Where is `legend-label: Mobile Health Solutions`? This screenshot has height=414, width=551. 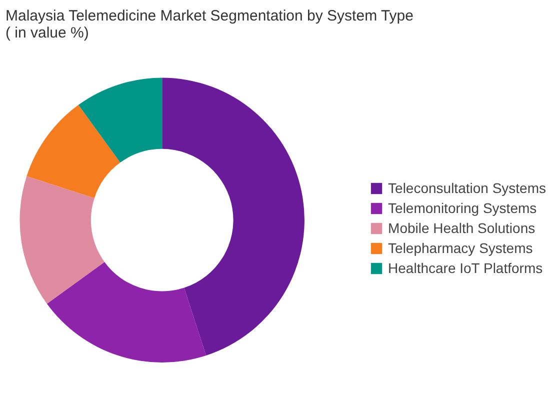
legend-label: Mobile Health Solutions is located at coordinates (462, 228).